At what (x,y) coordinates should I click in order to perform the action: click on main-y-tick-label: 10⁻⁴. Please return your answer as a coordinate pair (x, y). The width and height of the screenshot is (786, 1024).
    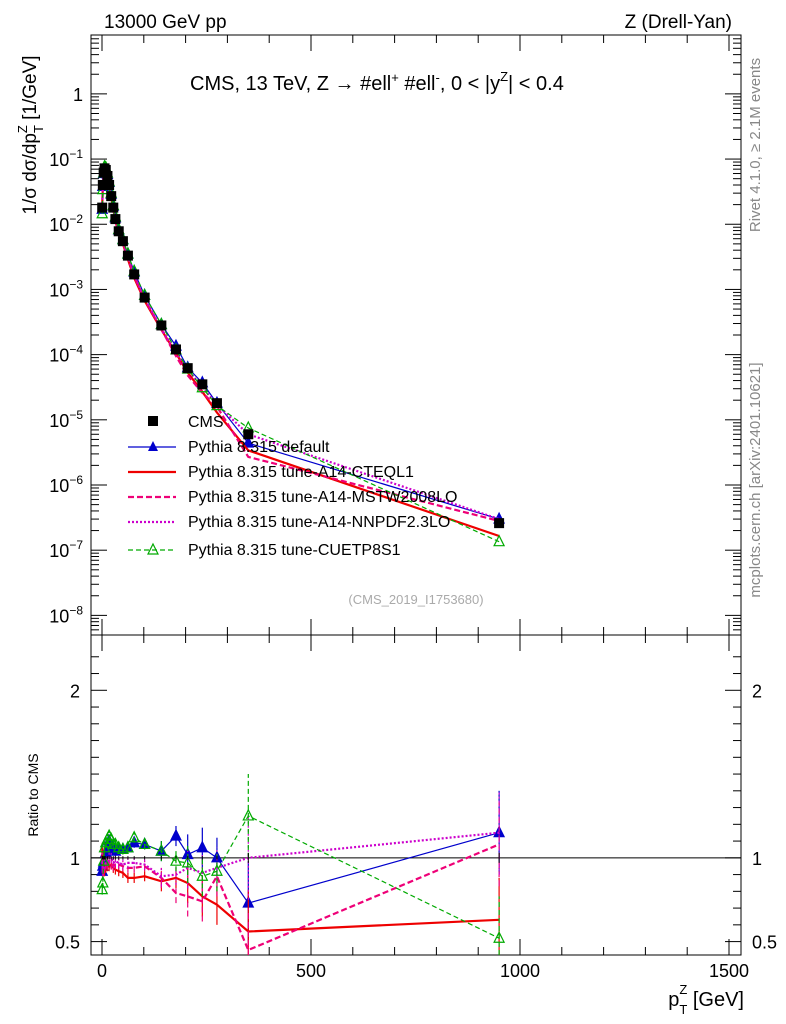
    Looking at the image, I should click on (66, 354).